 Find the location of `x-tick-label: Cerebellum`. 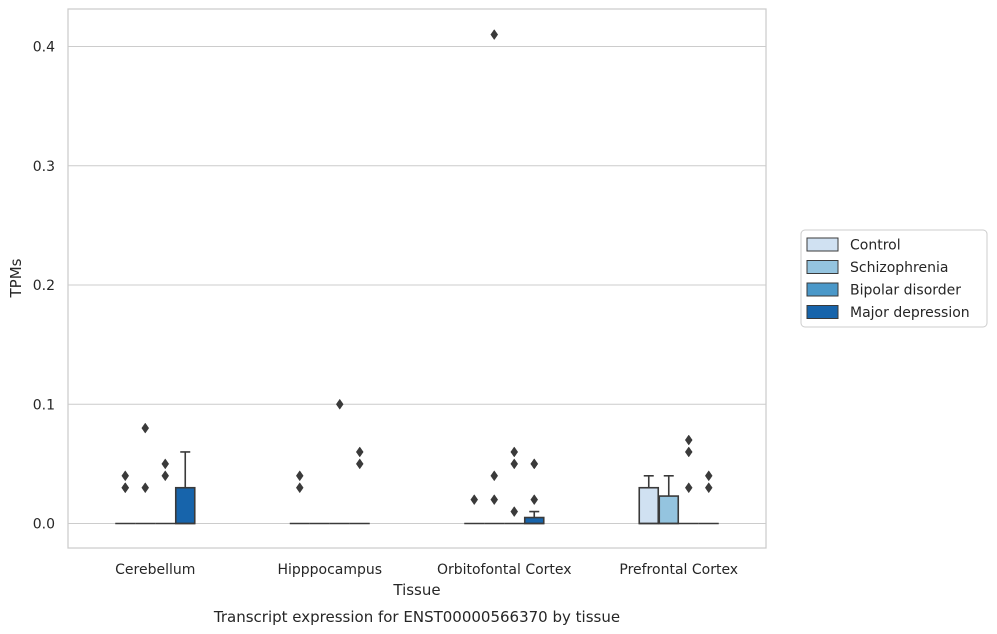

x-tick-label: Cerebellum is located at coordinates (155, 570).